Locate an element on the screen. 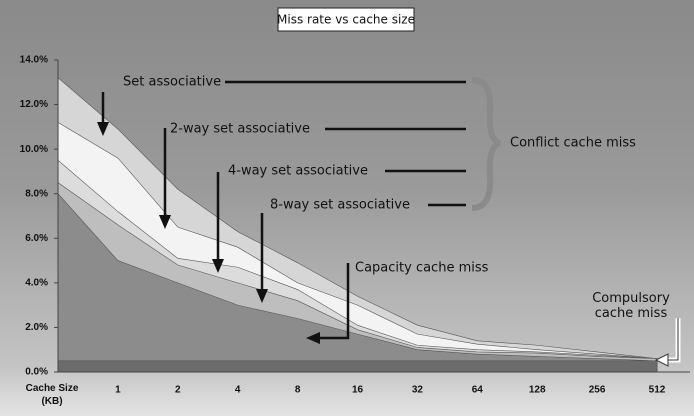 This screenshot has width=694, height=416. x-tick-label: 256 is located at coordinates (597, 390).